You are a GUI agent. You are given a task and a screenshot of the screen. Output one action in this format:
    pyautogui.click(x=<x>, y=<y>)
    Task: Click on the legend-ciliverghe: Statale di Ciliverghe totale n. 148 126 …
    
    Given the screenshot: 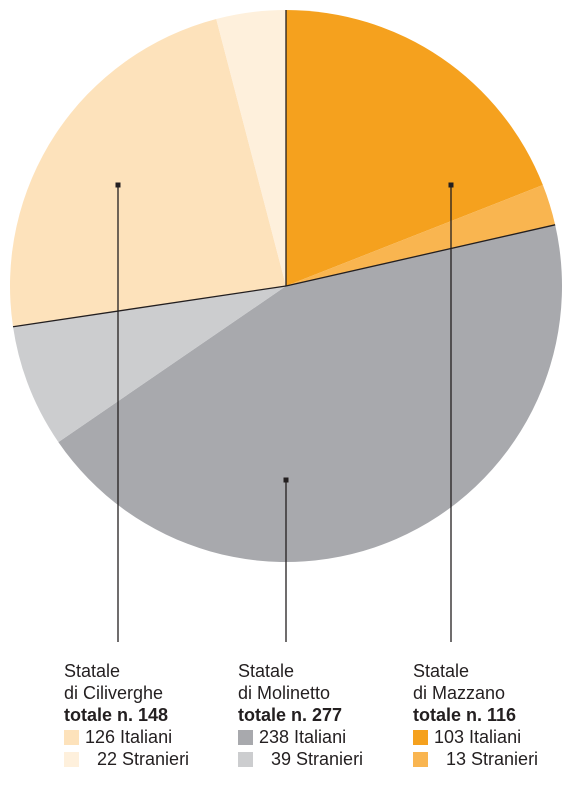 What is the action you would take?
    pyautogui.click(x=144, y=715)
    